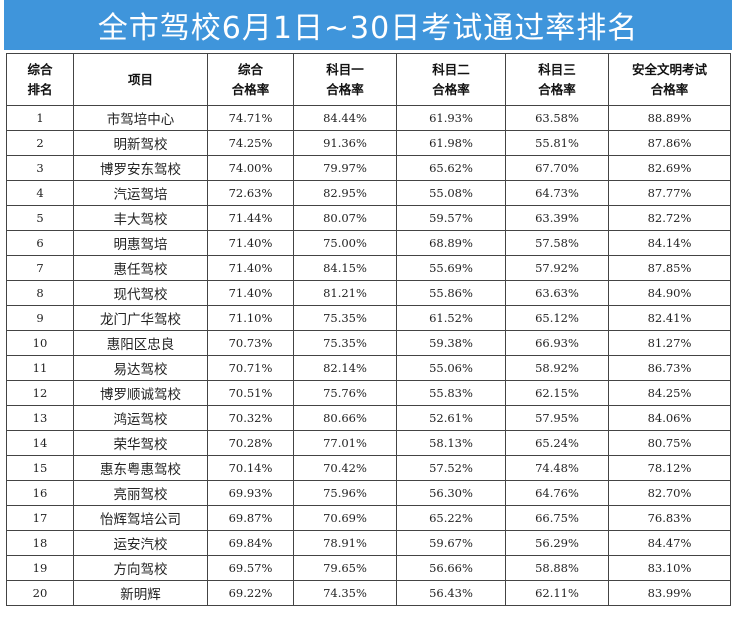  I want to click on subject3-cell: 67.70%, so click(557, 168).